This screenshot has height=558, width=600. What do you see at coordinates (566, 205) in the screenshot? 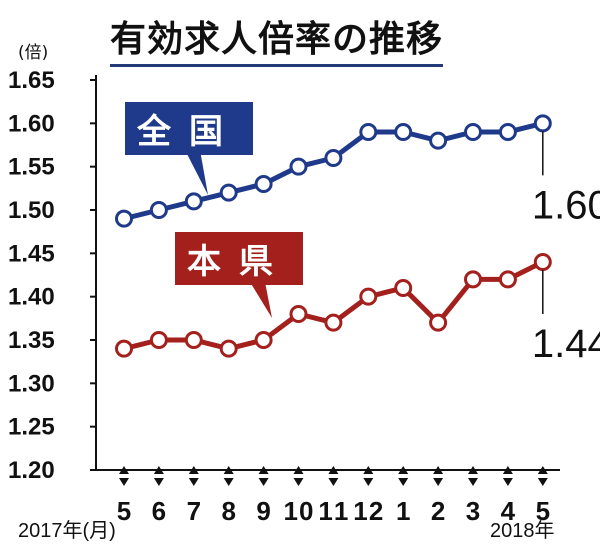
I see `end-value-label: 1.60` at bounding box center [566, 205].